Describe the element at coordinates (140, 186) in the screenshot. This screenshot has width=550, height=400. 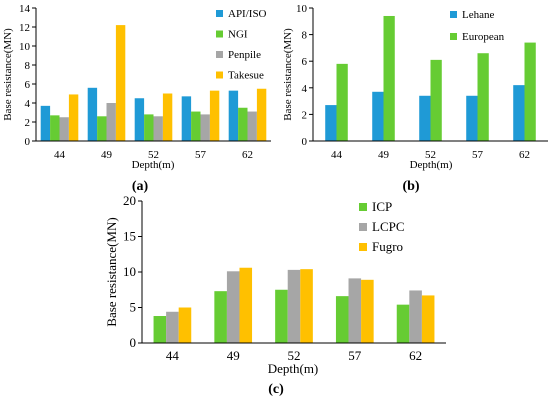
I see `panel-label-a: (a)` at that location.